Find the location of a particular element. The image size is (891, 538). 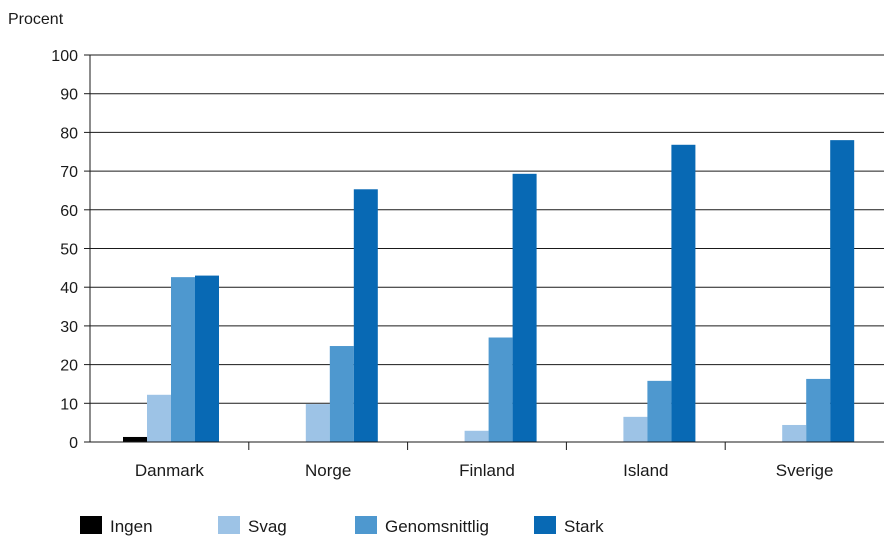

bar-danmark-svag is located at coordinates (159, 418).